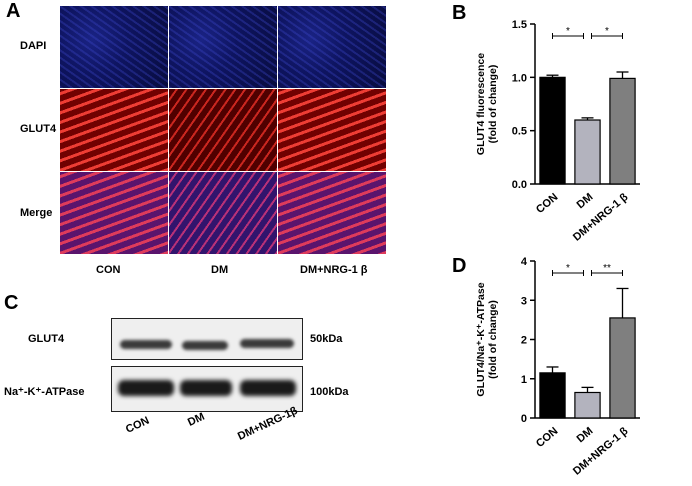  Describe the element at coordinates (114, 130) in the screenshot. I see `image-glut4-con` at that location.